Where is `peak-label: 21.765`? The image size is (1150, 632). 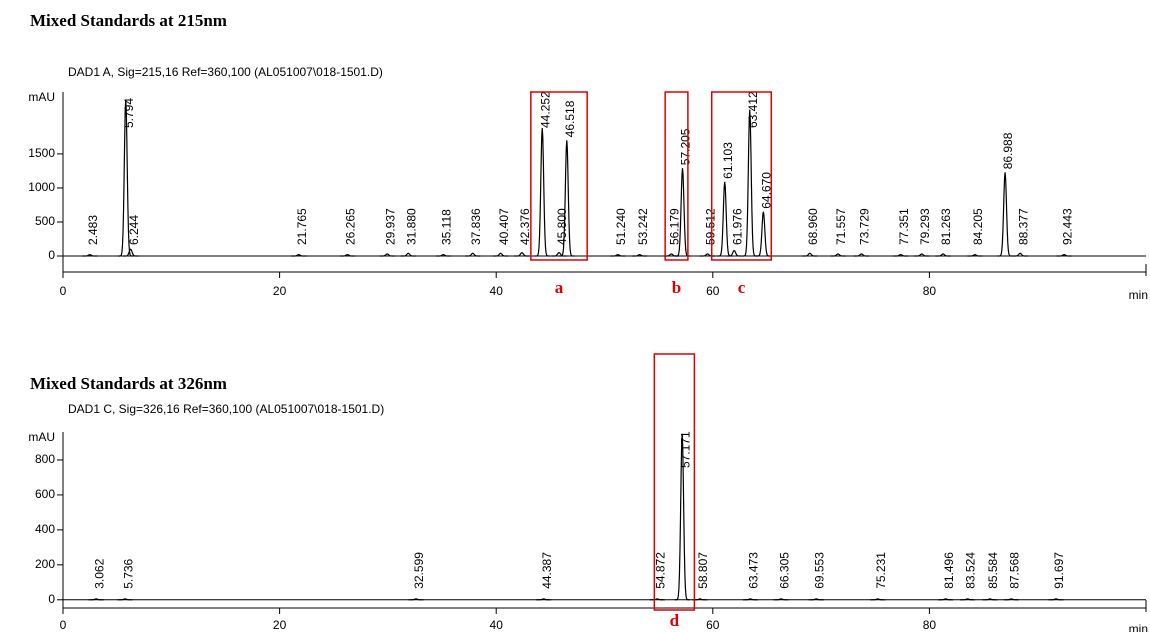 peak-label: 21.765 is located at coordinates (302, 226).